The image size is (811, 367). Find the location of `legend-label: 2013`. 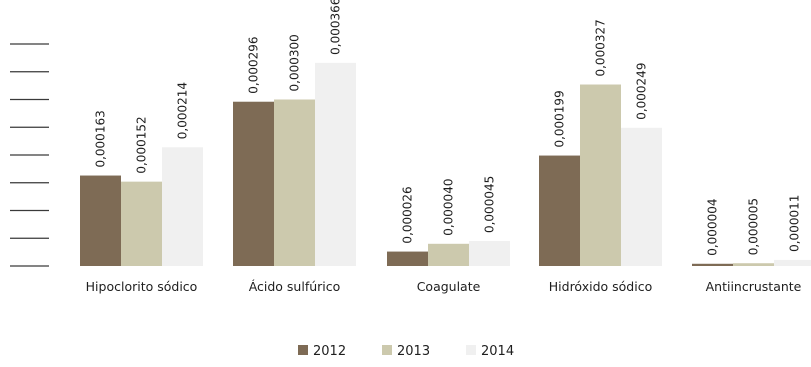

legend-label: 2013 is located at coordinates (413, 351).